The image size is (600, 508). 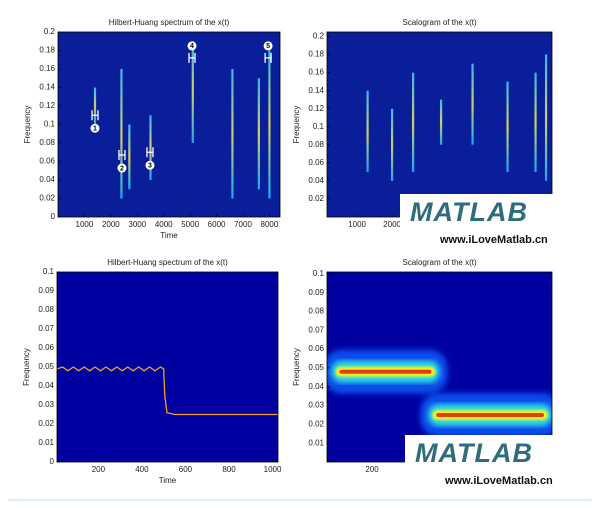 I want to click on x-tick-label: 3000, so click(x=137, y=224).